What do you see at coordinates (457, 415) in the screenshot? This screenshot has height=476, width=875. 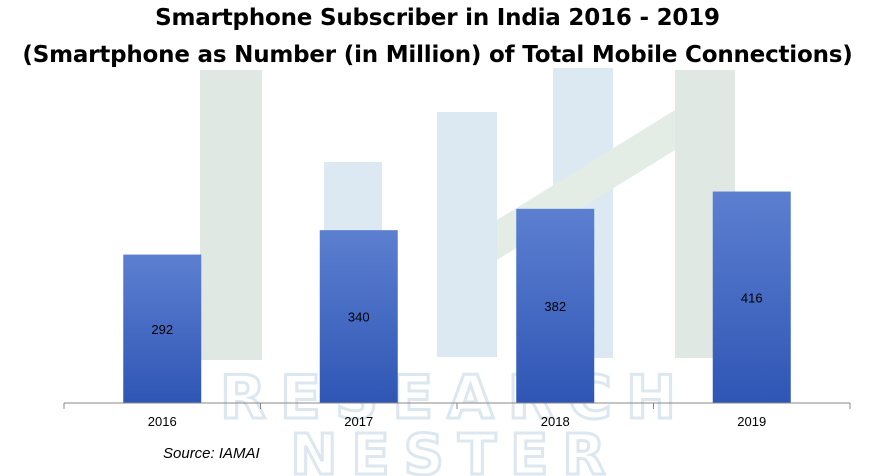 I see `x-axis: 2016 2017 2018 2019` at bounding box center [457, 415].